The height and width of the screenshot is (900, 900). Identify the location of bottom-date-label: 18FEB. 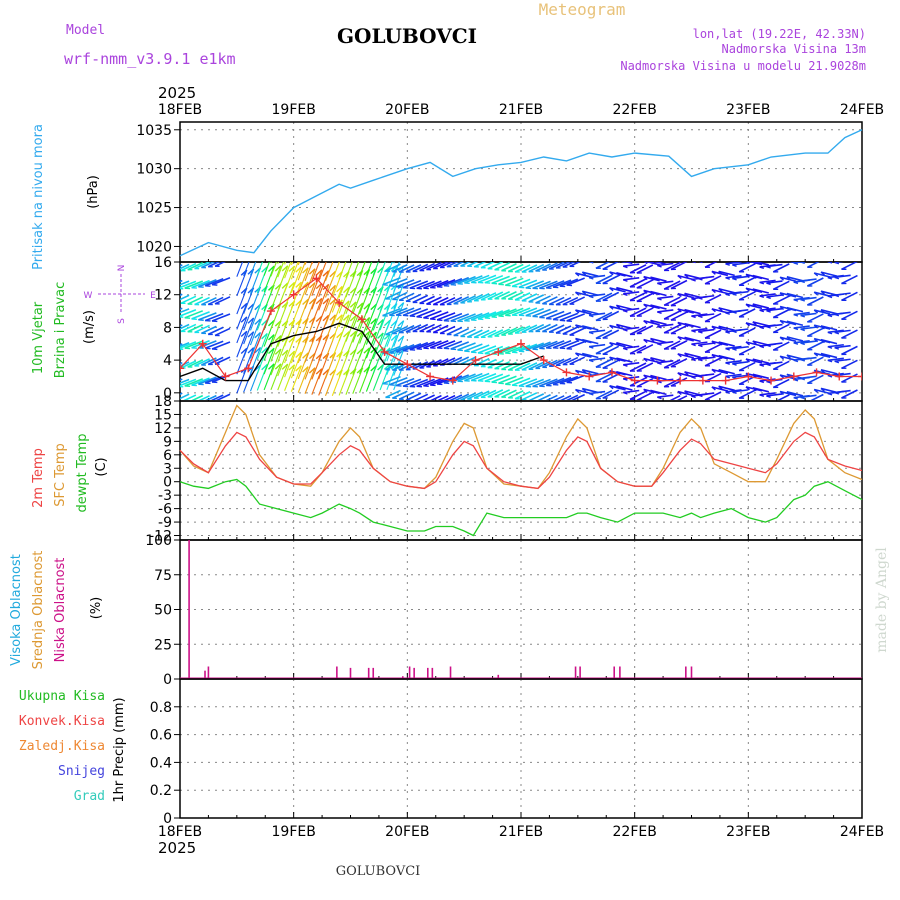
(180, 832).